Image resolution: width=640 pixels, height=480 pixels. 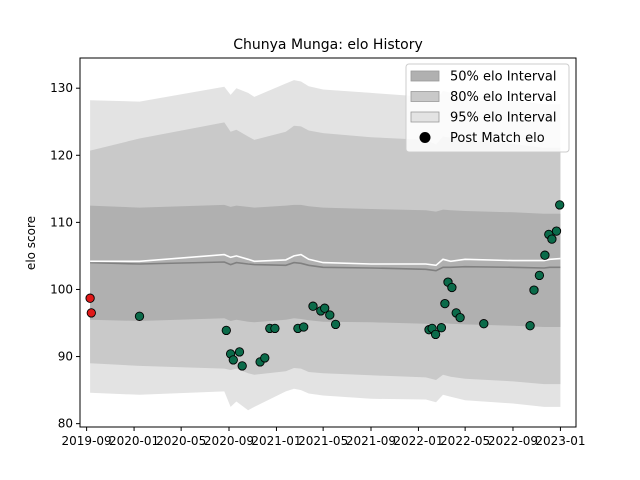 What do you see at coordinates (425, 137) in the screenshot?
I see `legend-marker-post-match-elo` at bounding box center [425, 137].